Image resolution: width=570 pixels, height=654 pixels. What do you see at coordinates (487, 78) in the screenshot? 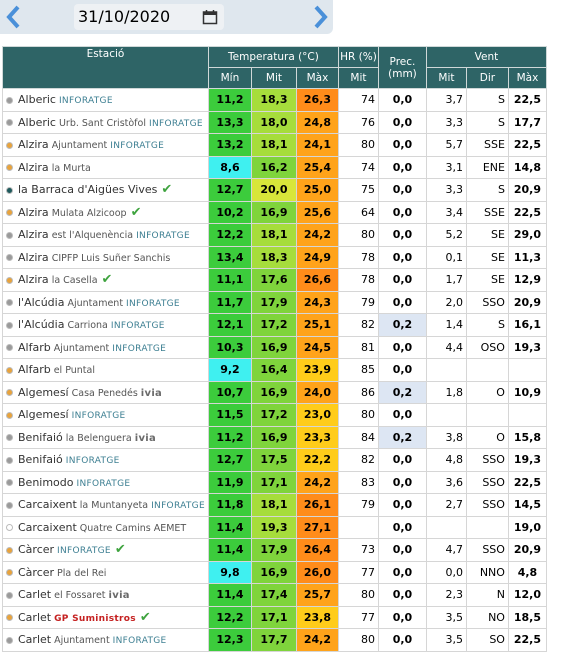
I see `subheader: Dir` at bounding box center [487, 78].